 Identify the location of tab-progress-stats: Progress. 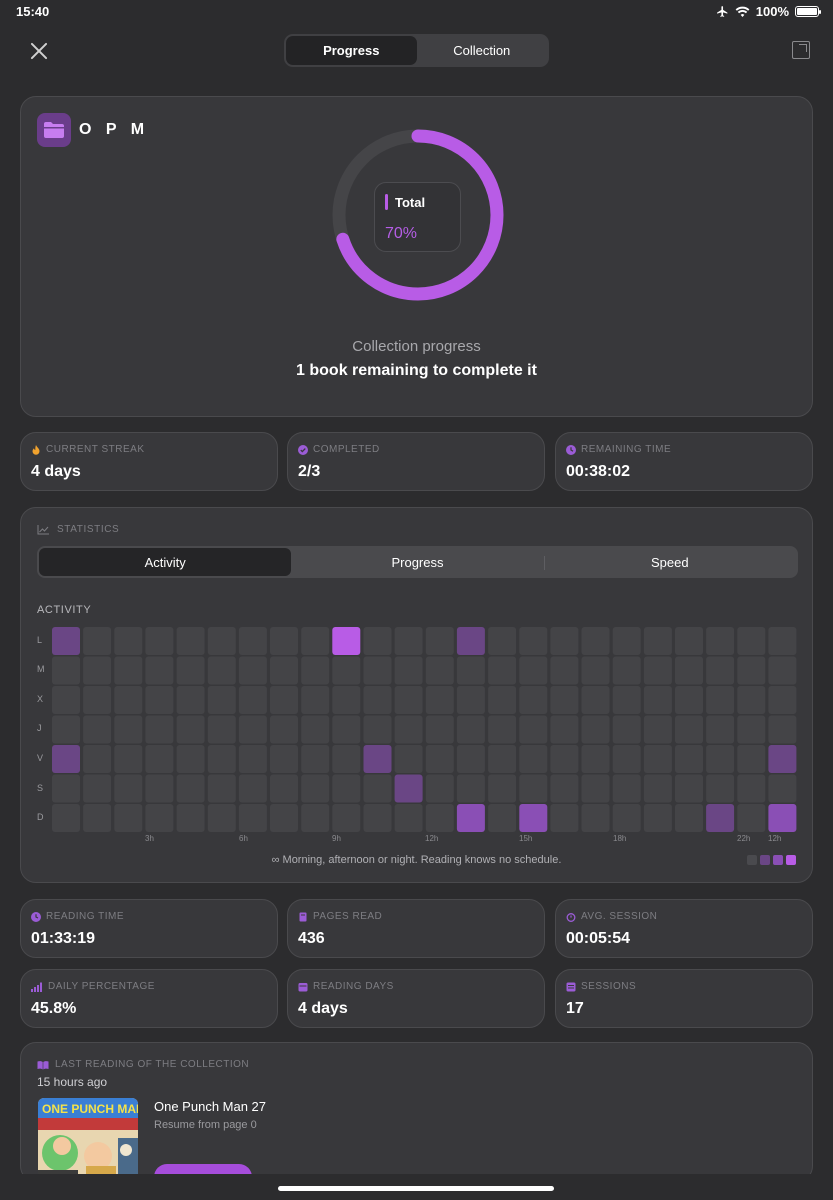
(417, 562).